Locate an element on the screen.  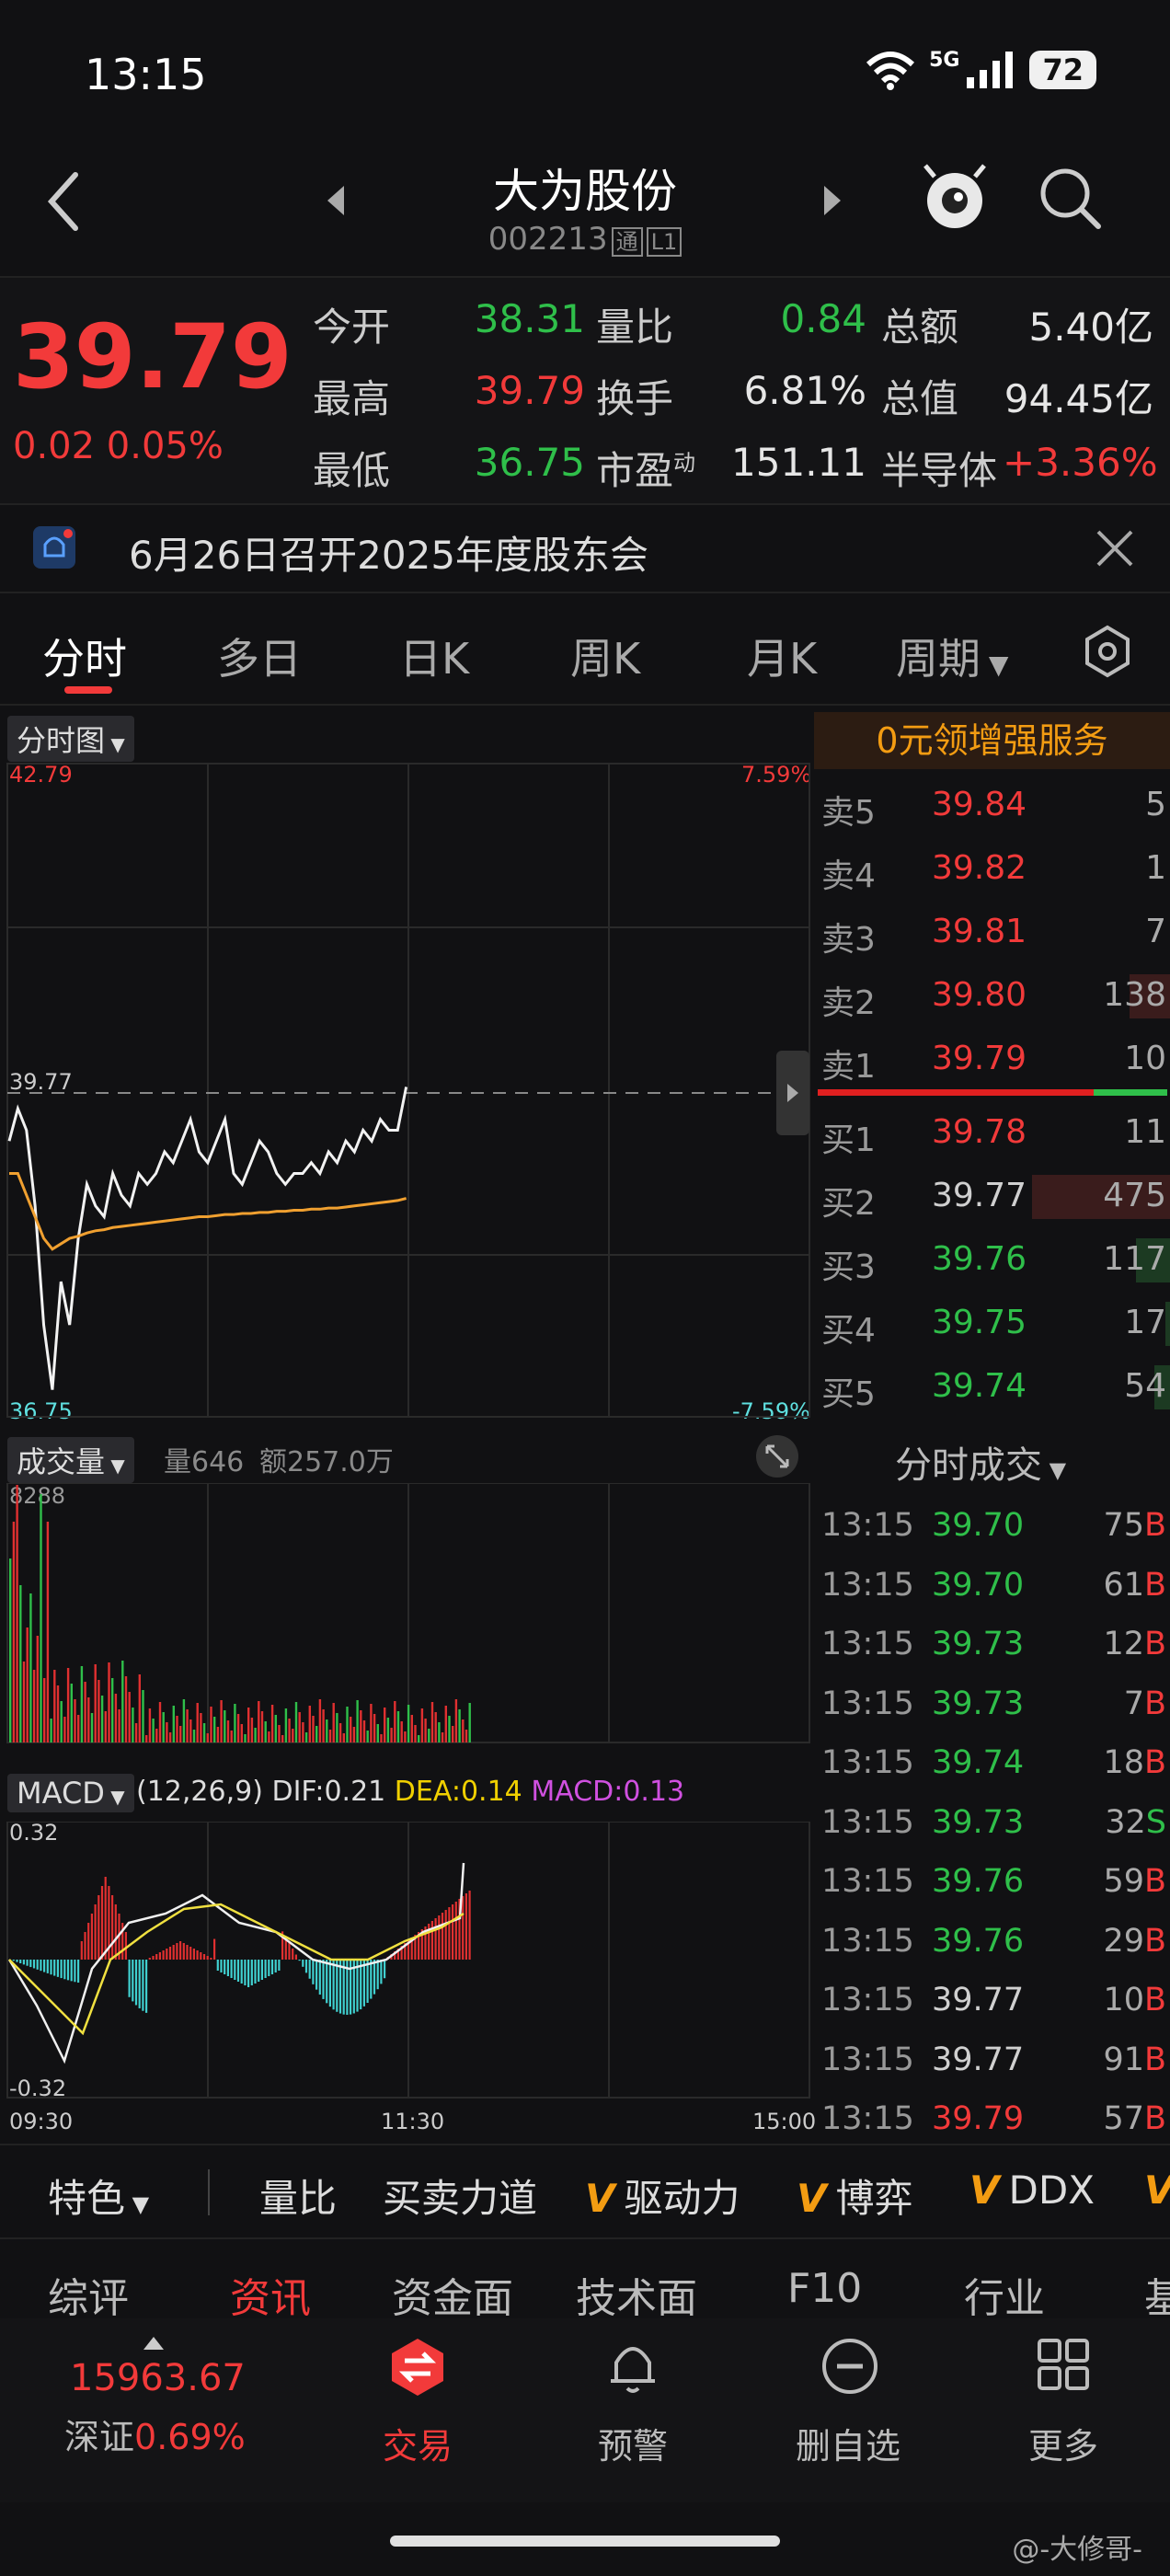
tick-row: 13:15 39.73 7B is located at coordinates (992, 1705).